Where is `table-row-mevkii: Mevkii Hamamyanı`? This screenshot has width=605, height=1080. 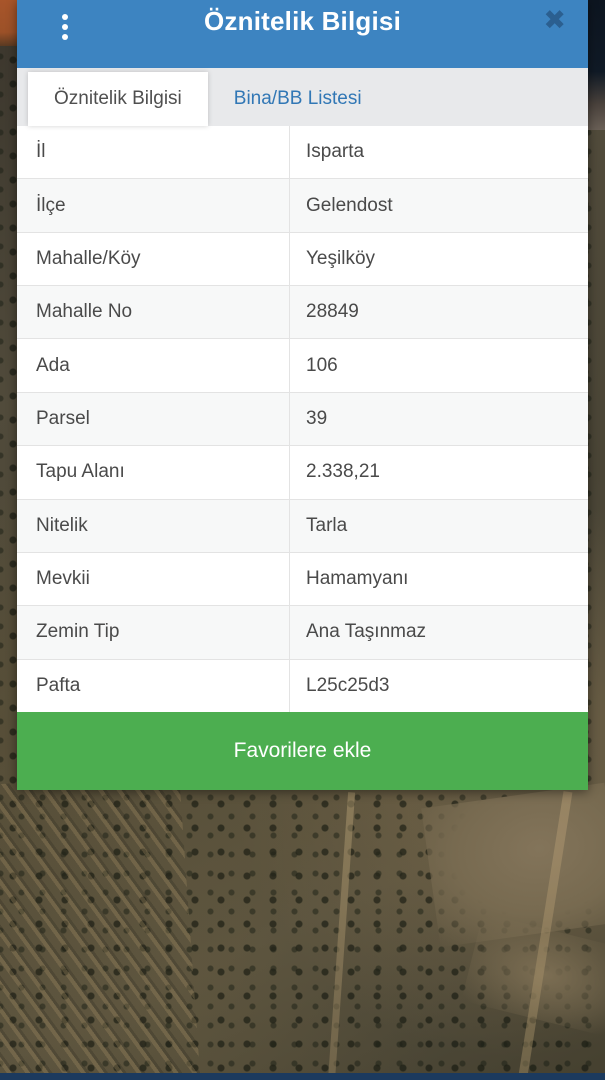
table-row-mevkii: Mevkii Hamamyanı is located at coordinates (302, 579).